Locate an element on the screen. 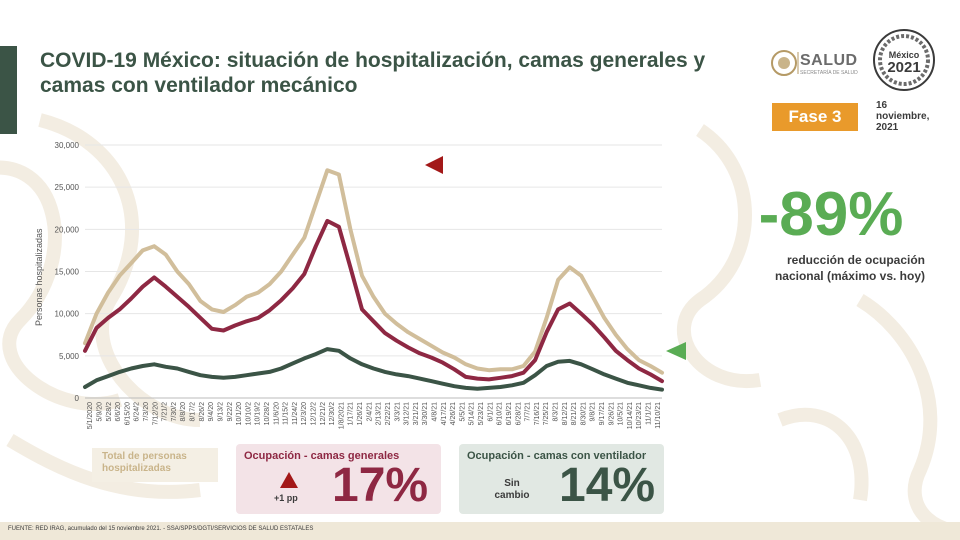  x-tick-label: 6/1/21 is located at coordinates (490, 412).